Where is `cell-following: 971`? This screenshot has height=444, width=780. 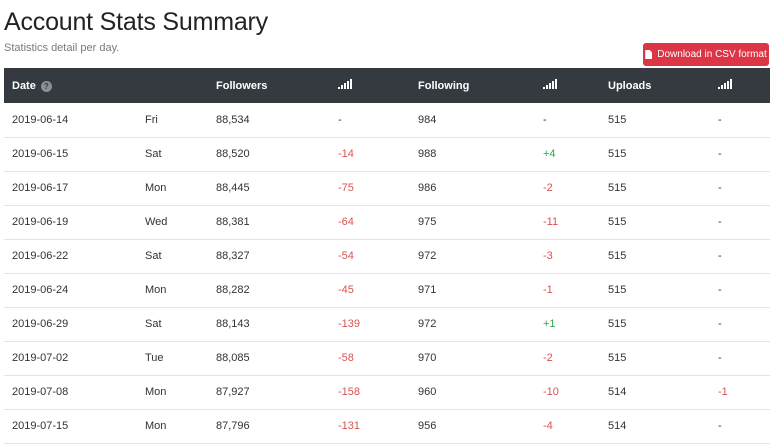
cell-following: 971 is located at coordinates (427, 290).